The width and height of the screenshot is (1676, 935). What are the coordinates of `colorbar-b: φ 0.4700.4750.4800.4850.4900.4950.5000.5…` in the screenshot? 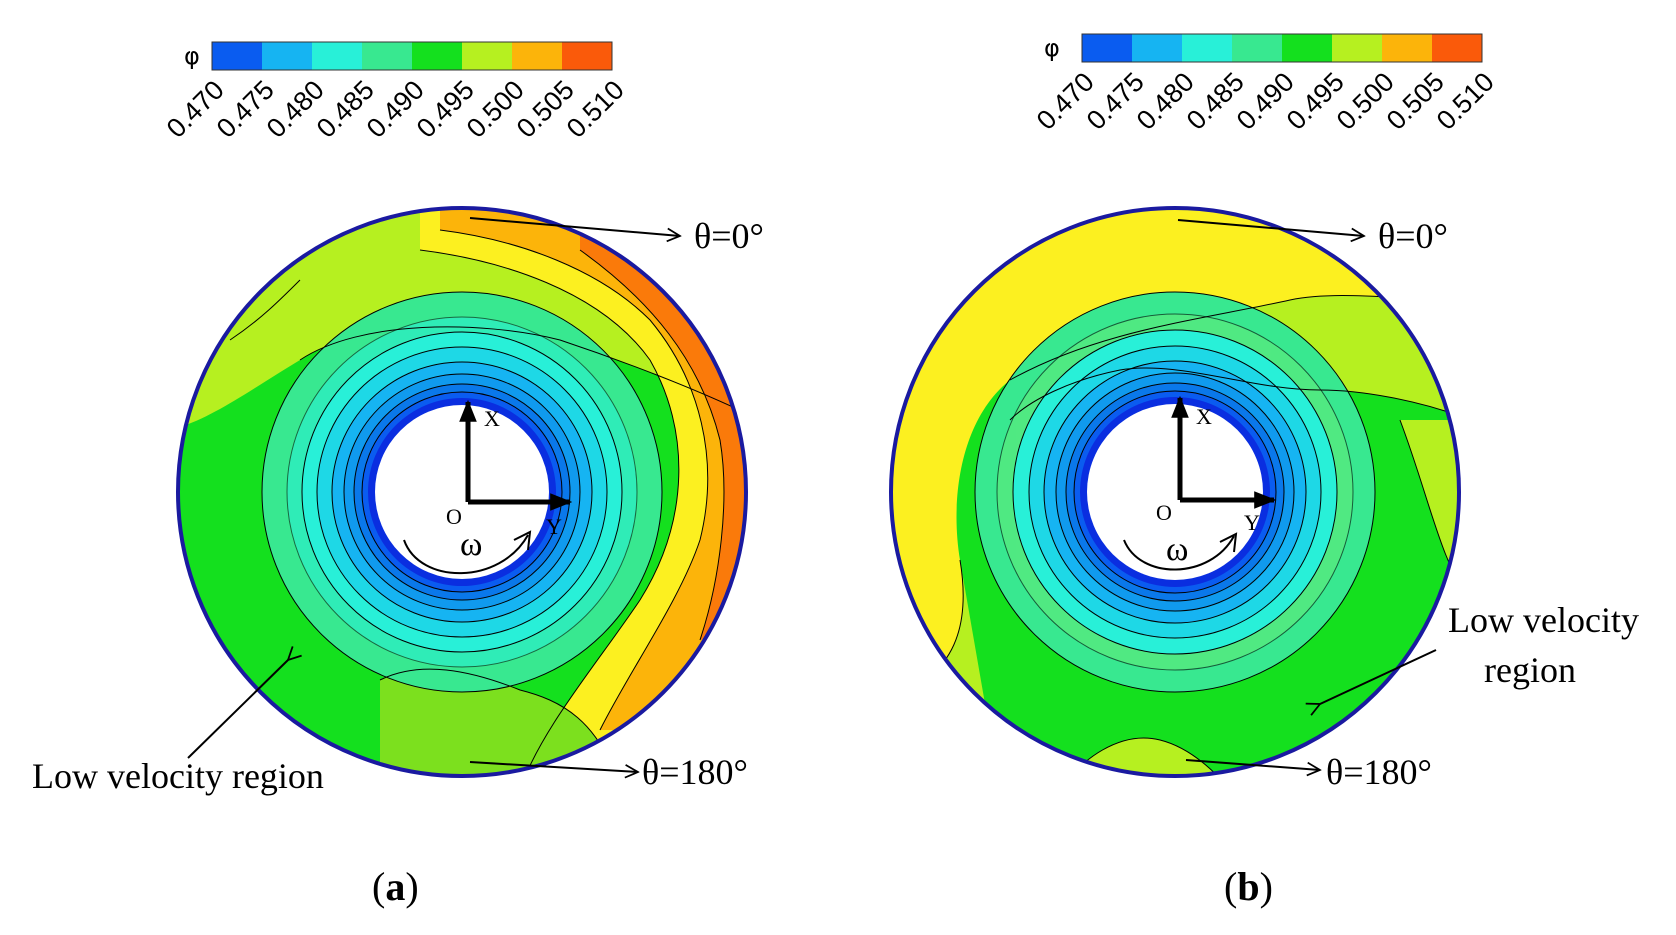 It's located at (1265, 84).